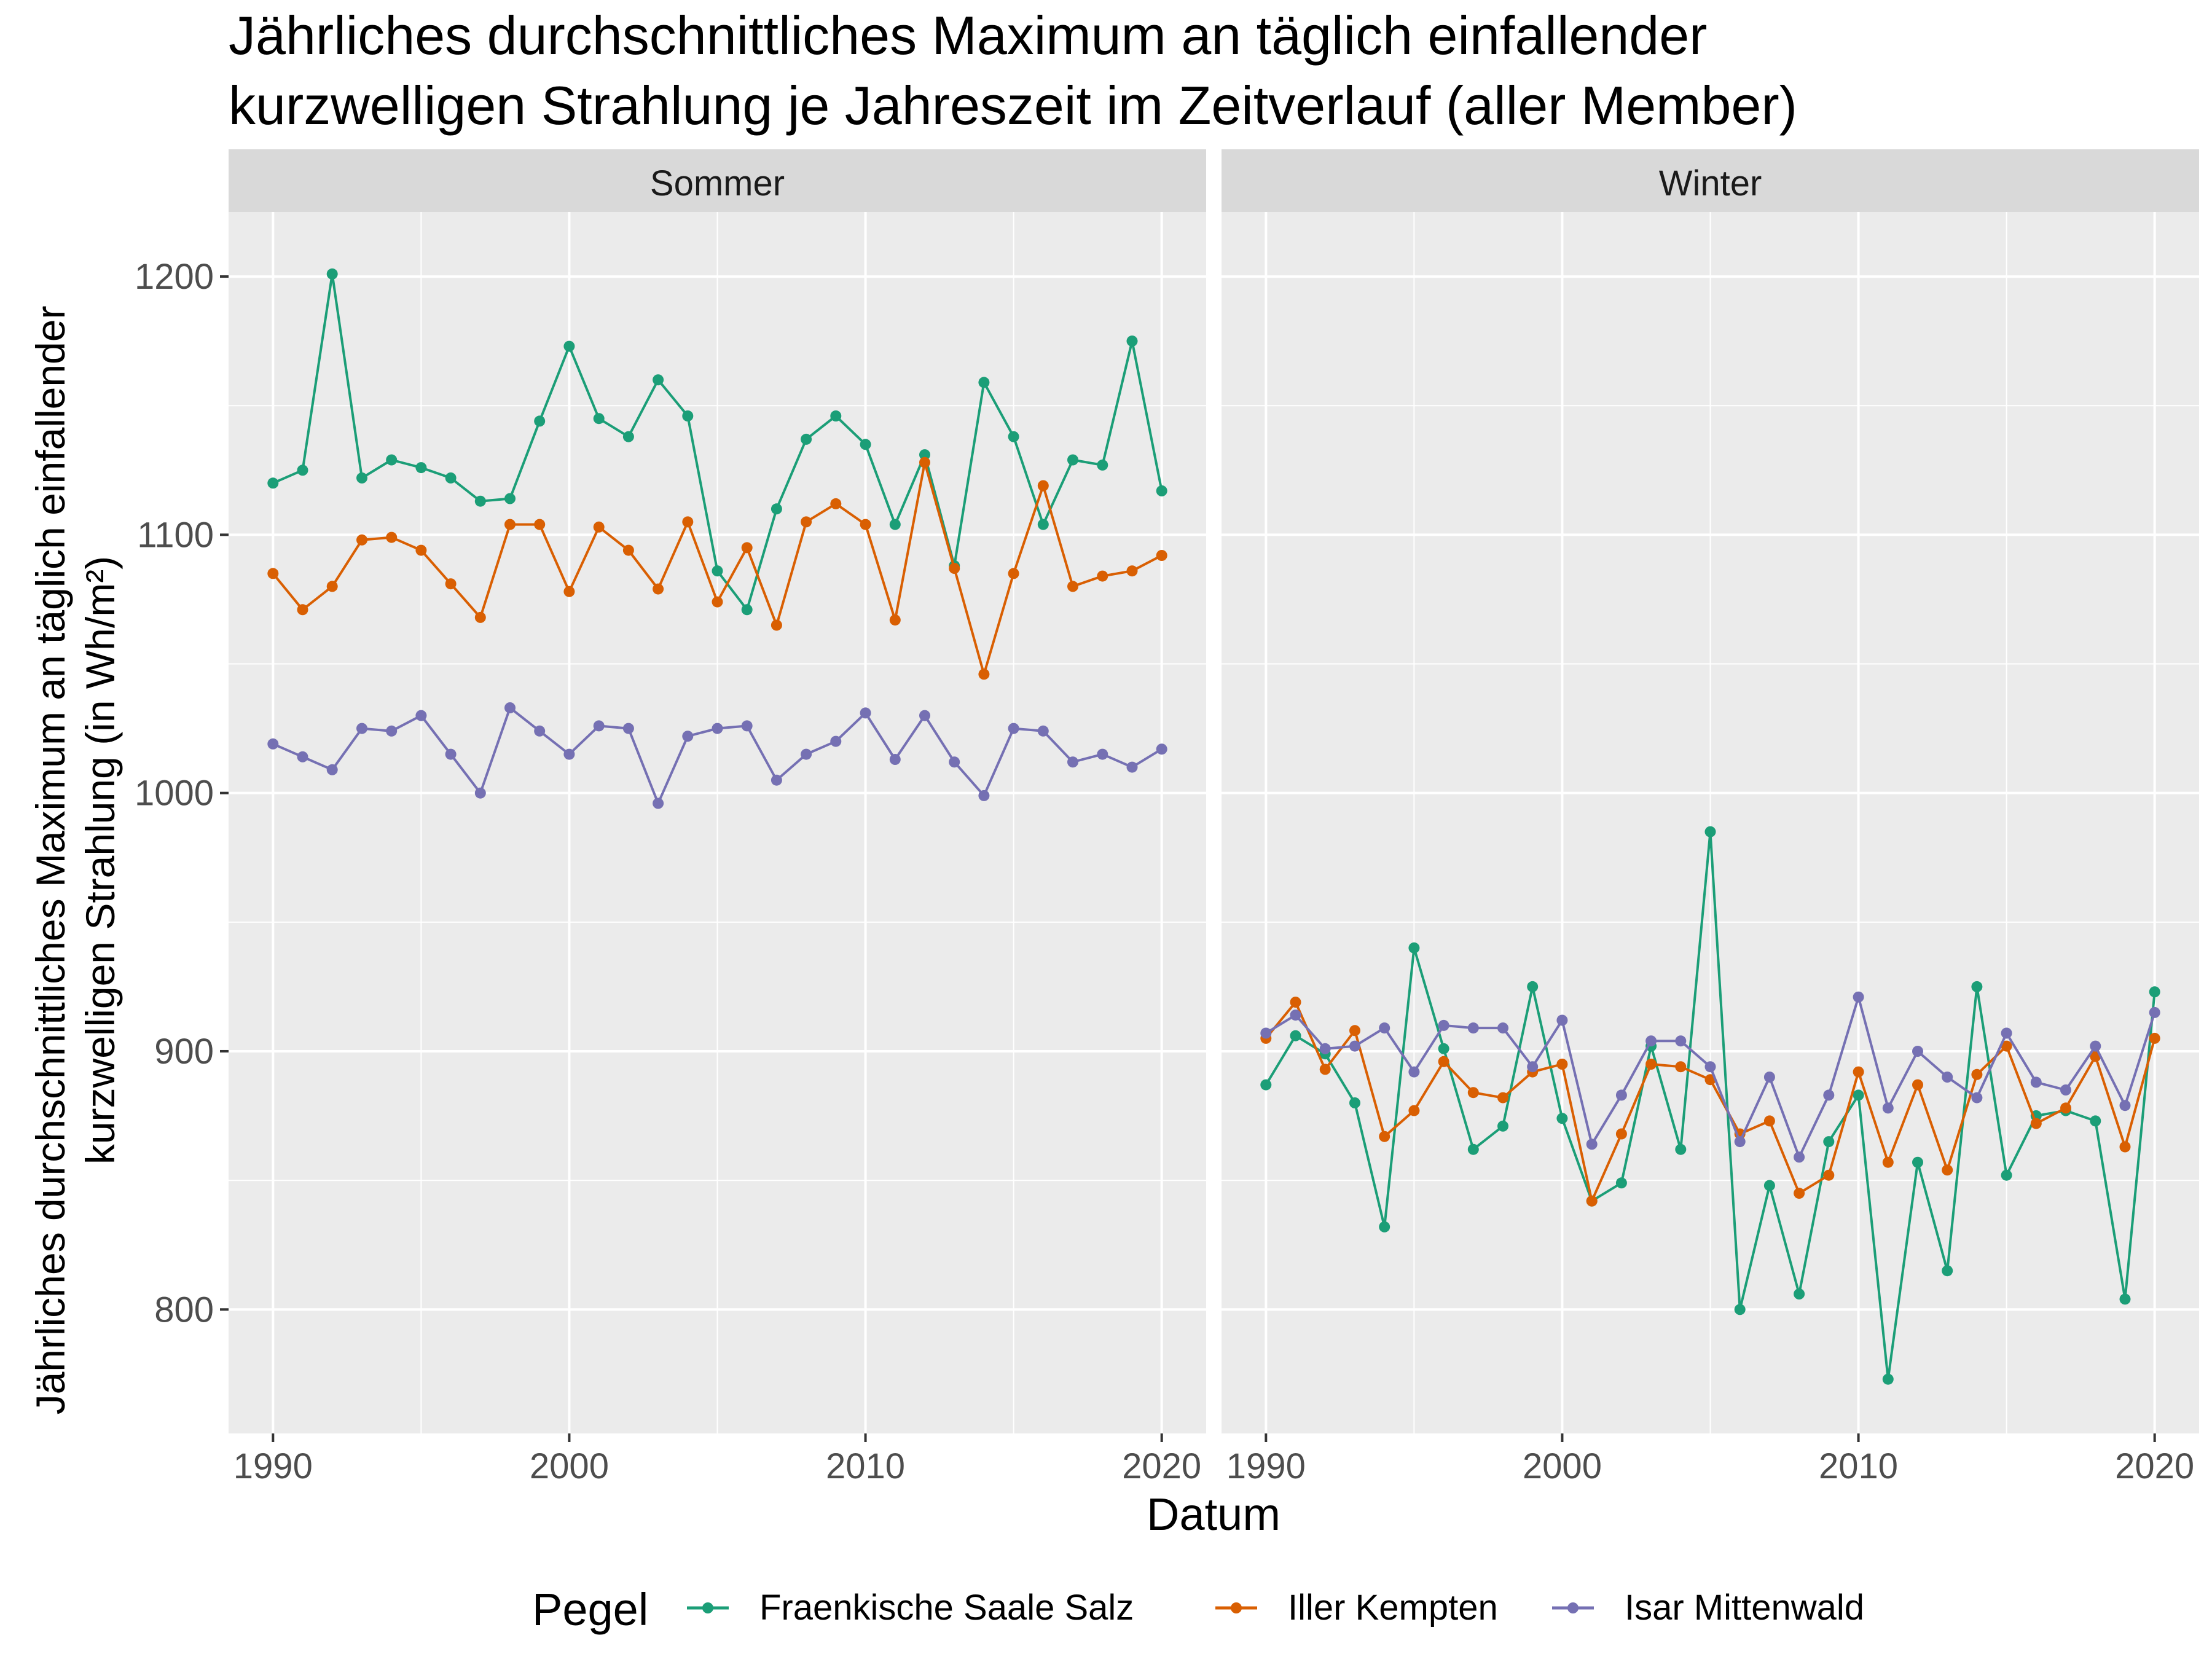  What do you see at coordinates (184, 1310) in the screenshot?
I see `y-tick-label: 800` at bounding box center [184, 1310].